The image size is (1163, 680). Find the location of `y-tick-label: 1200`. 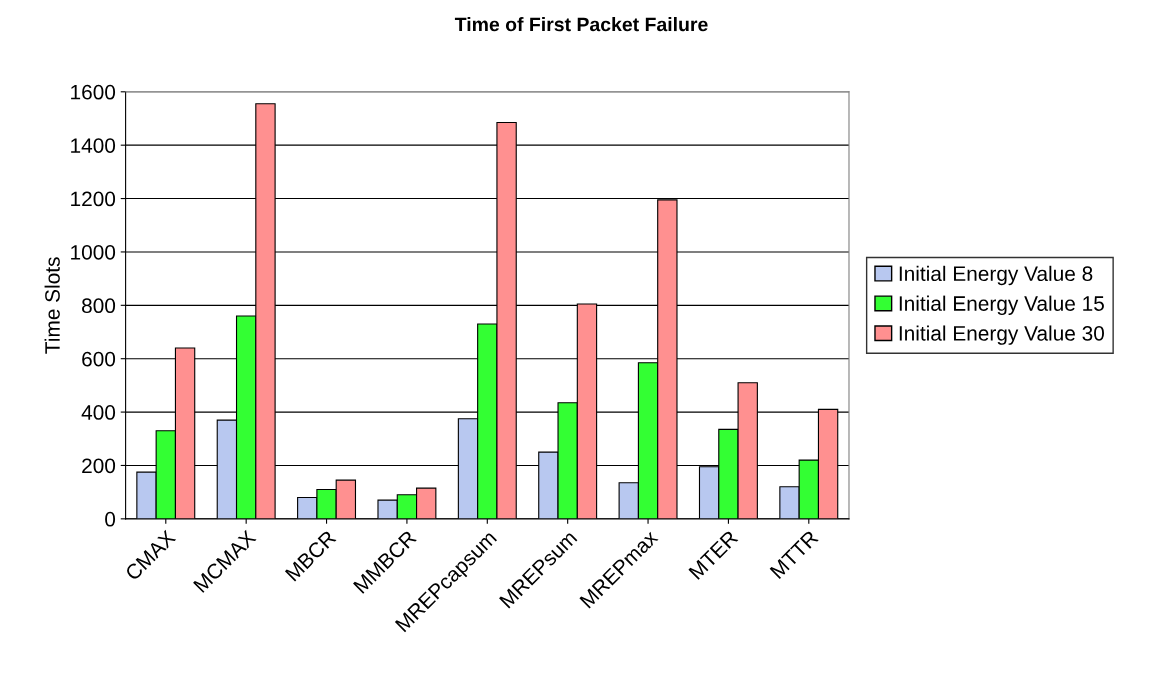

y-tick-label: 1200 is located at coordinates (93, 199).